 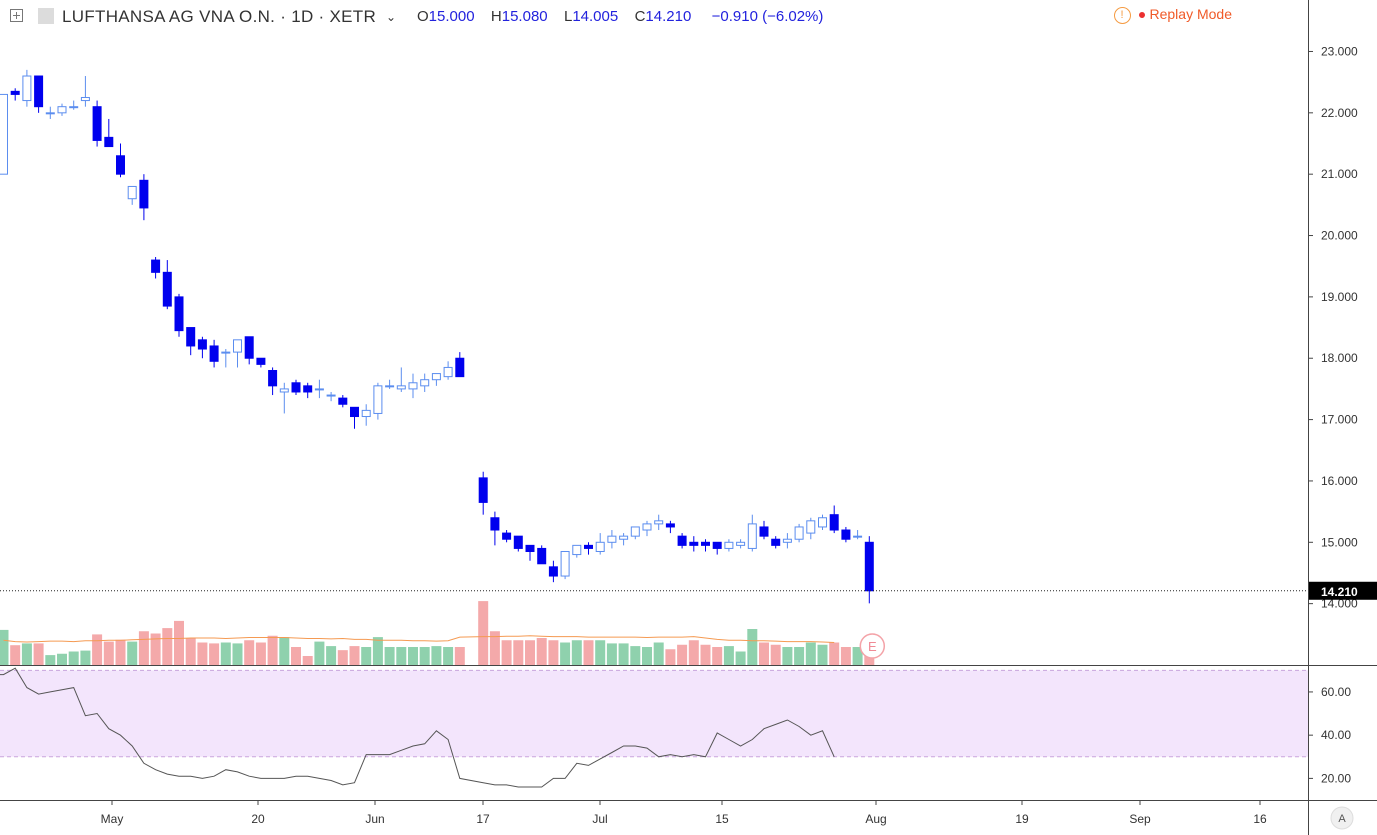 I want to click on markers: E, so click(x=872, y=646).